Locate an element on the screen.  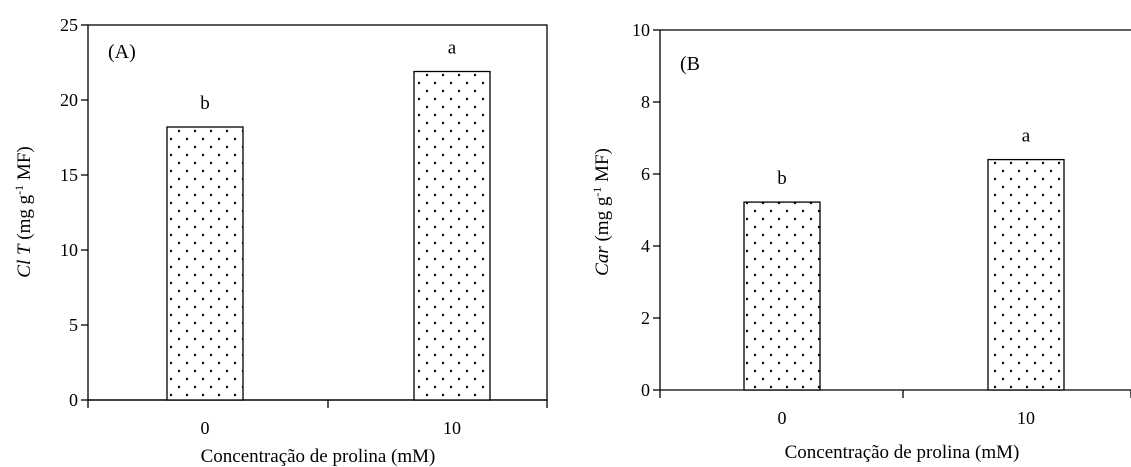
chart-a-panel-label: (A) is located at coordinates (122, 52).